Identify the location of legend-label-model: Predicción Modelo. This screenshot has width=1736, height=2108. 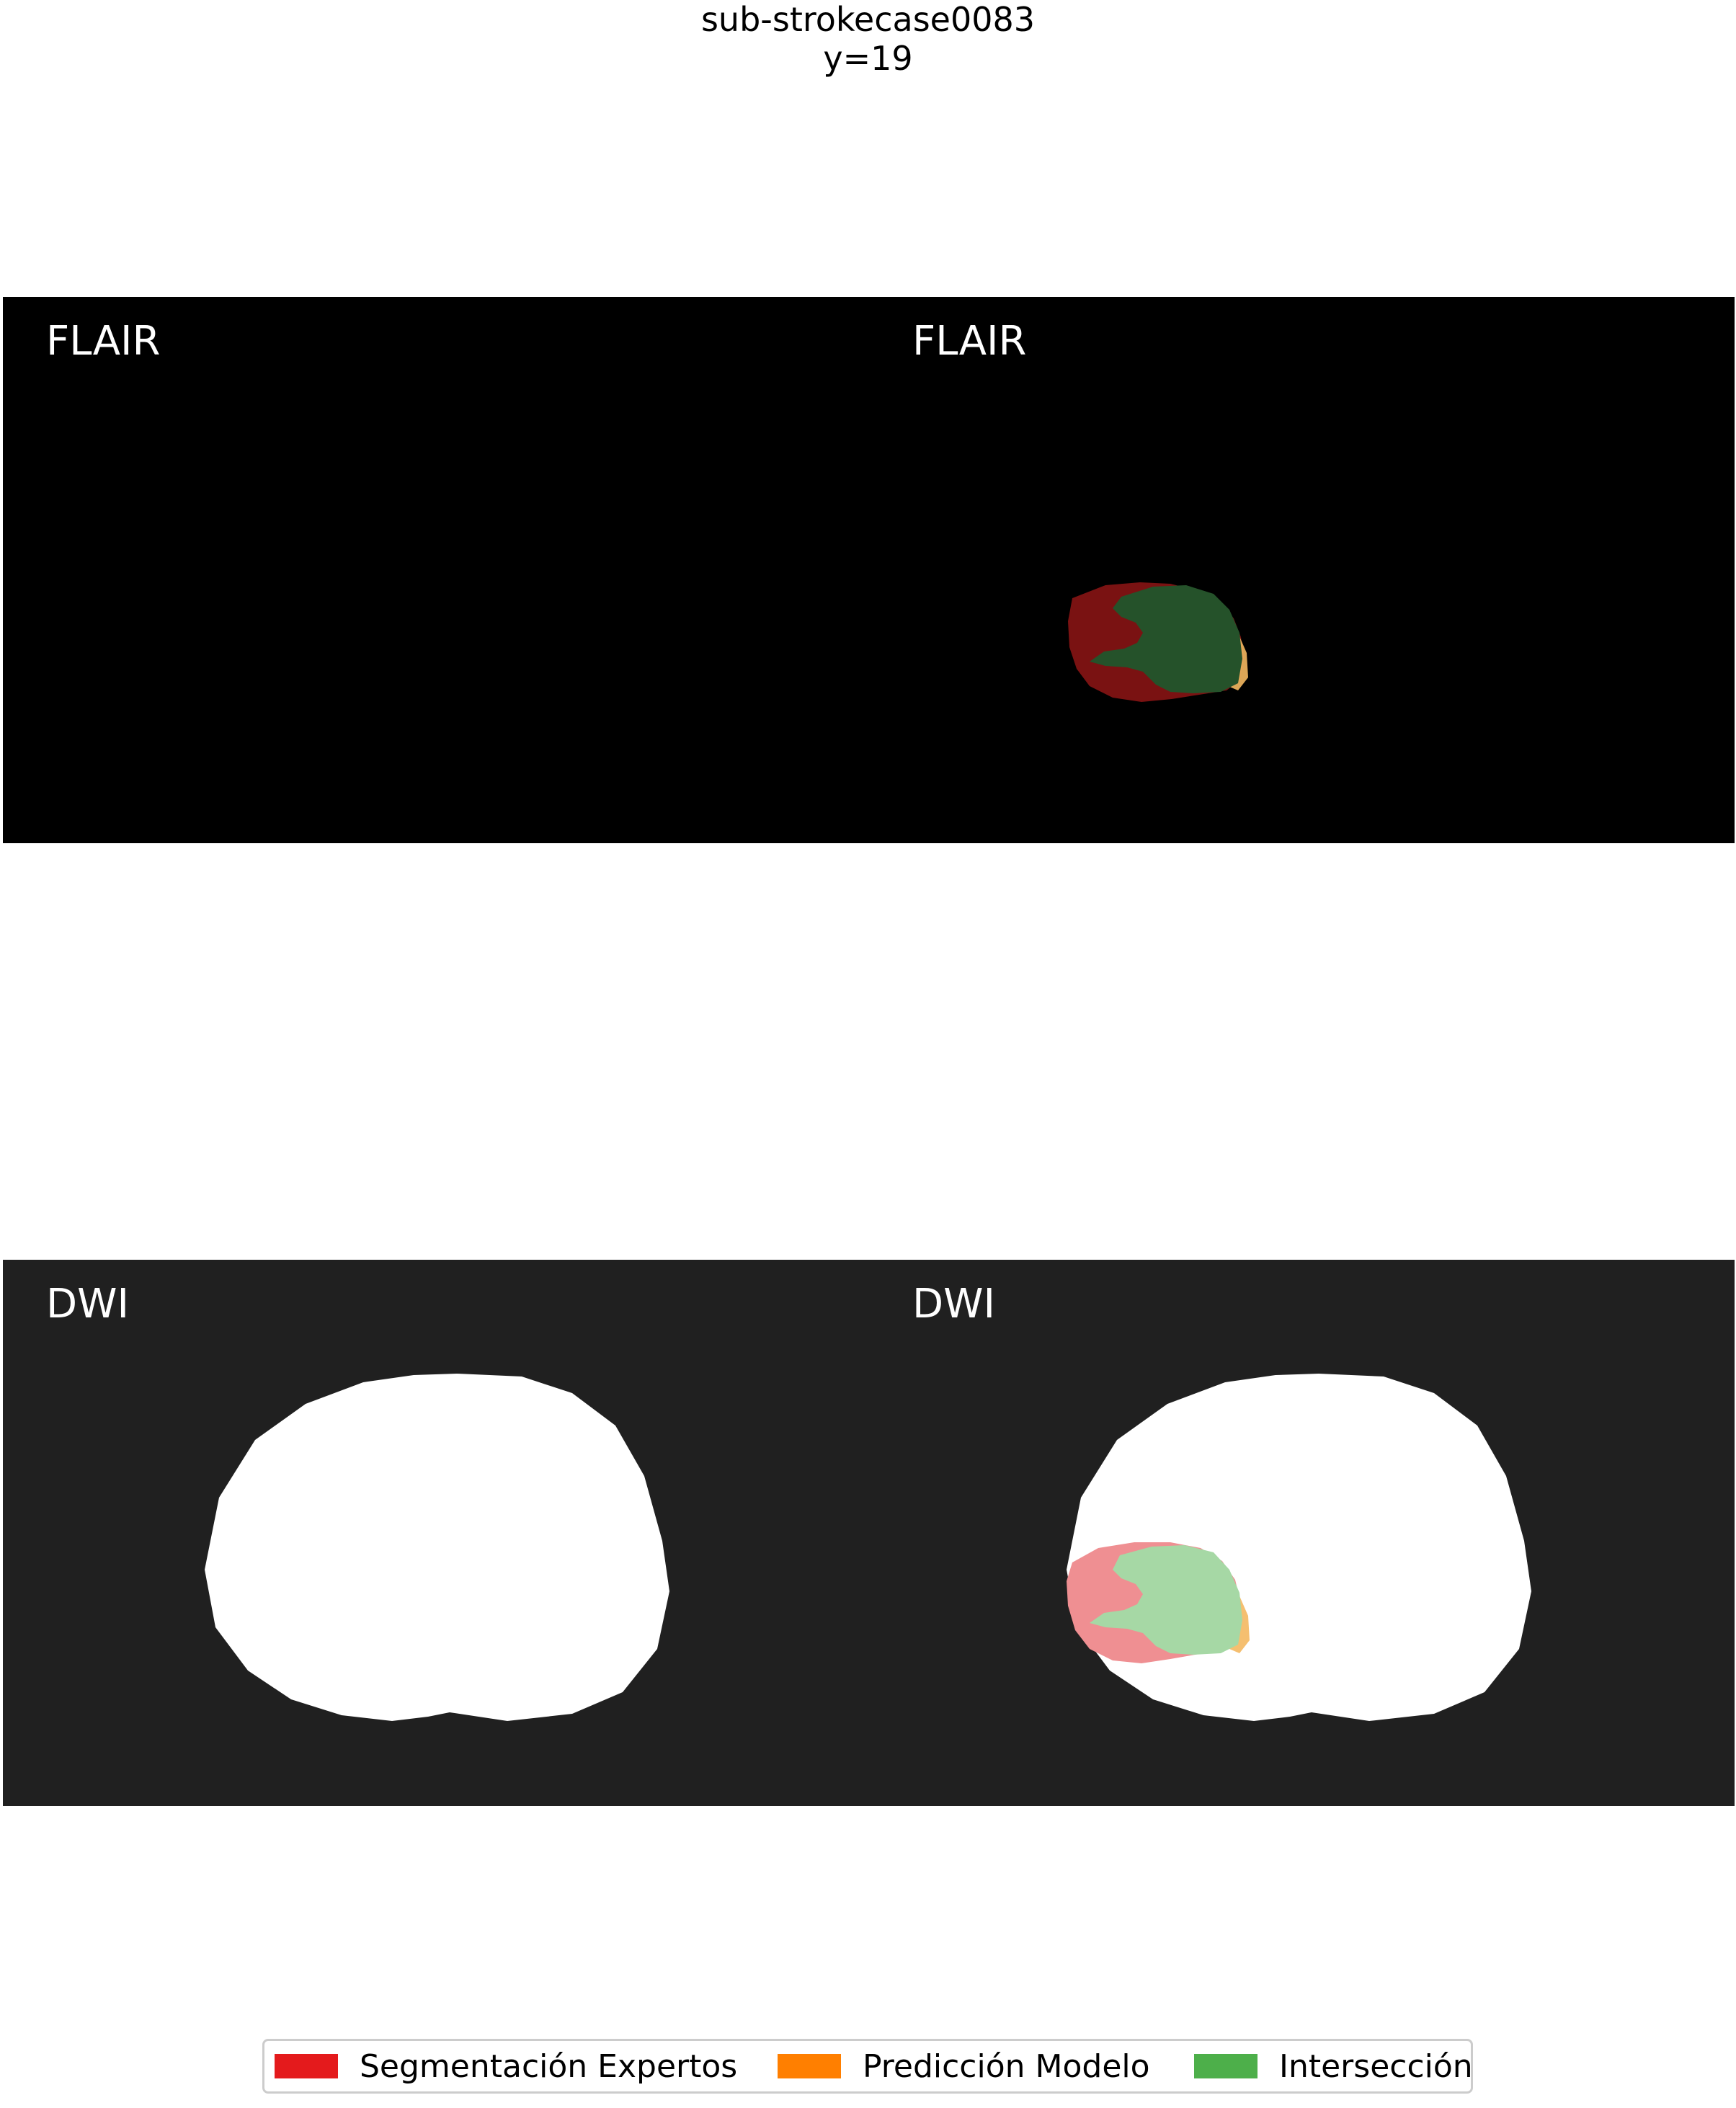
(1007, 2066).